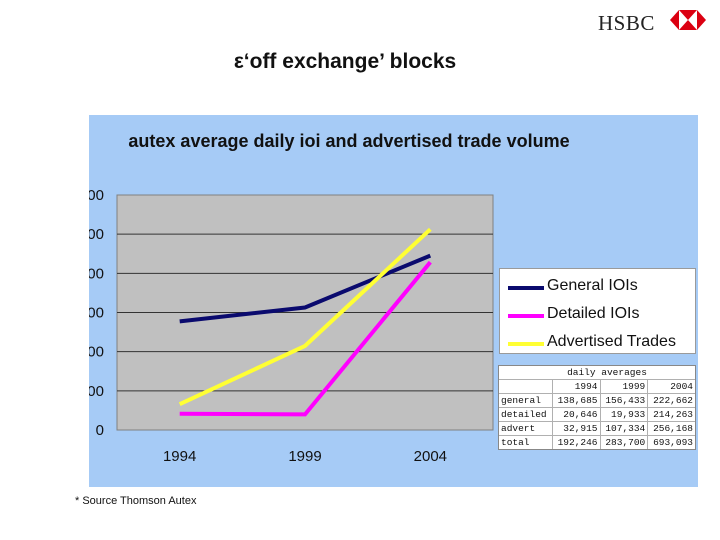 This screenshot has width=720, height=540. I want to click on legend-swatch-general-iois, so click(526, 288).